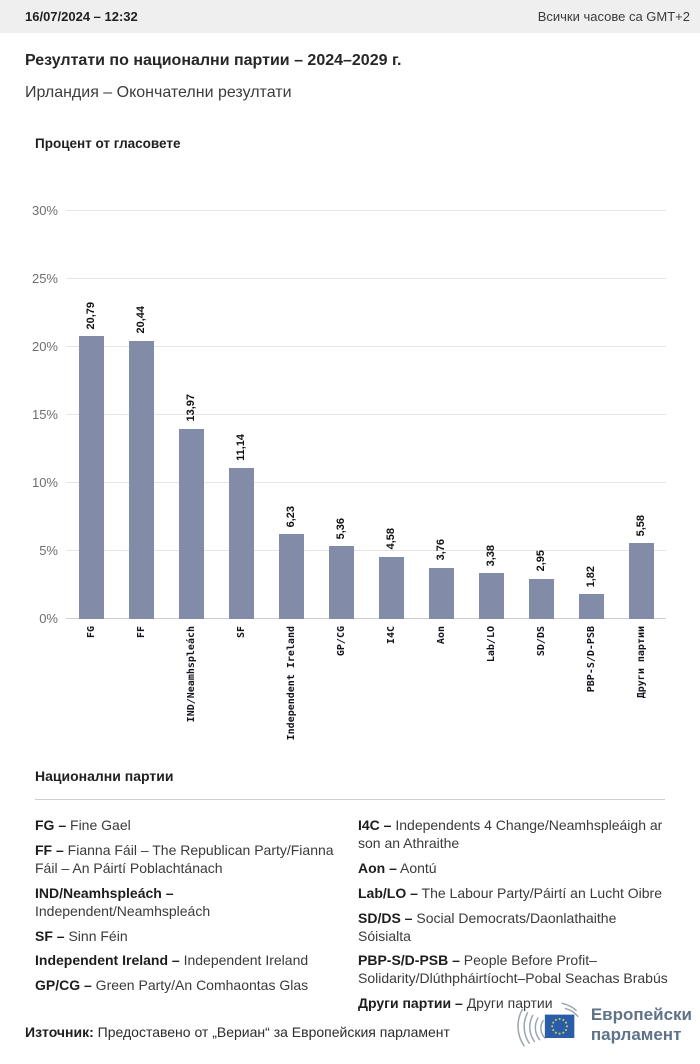 This screenshot has height=1064, width=700. Describe the element at coordinates (541, 561) in the screenshot. I see `bar-value-label: 2,95` at that location.